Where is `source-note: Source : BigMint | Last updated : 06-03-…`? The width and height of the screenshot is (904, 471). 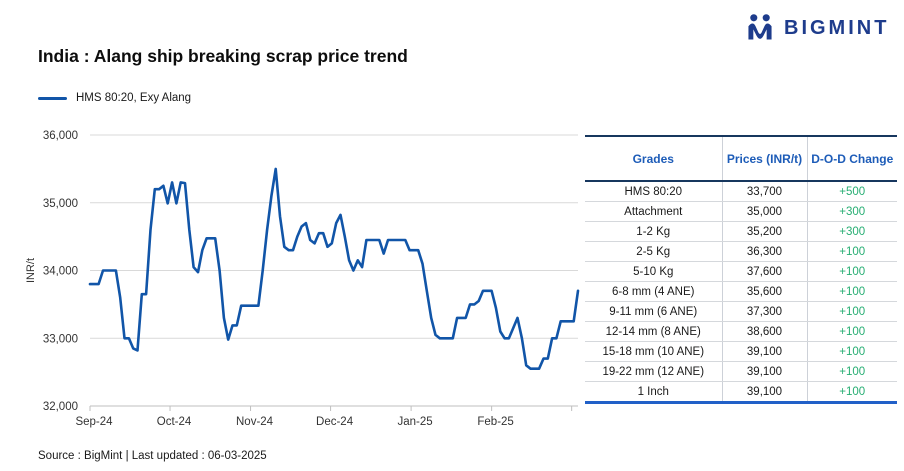
source-note: Source : BigMint | Last updated : 06-03-… is located at coordinates (152, 456).